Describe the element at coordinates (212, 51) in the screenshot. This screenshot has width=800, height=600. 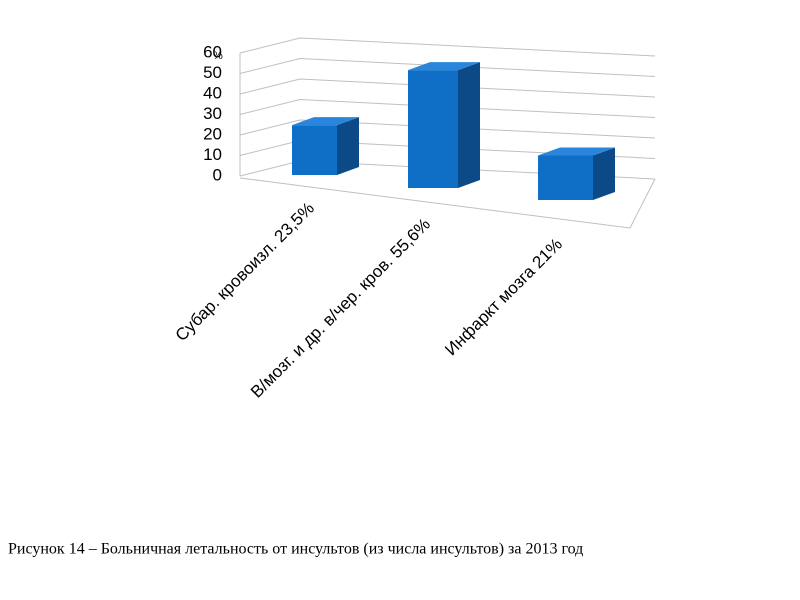
I see `y-tick-label: 60` at that location.